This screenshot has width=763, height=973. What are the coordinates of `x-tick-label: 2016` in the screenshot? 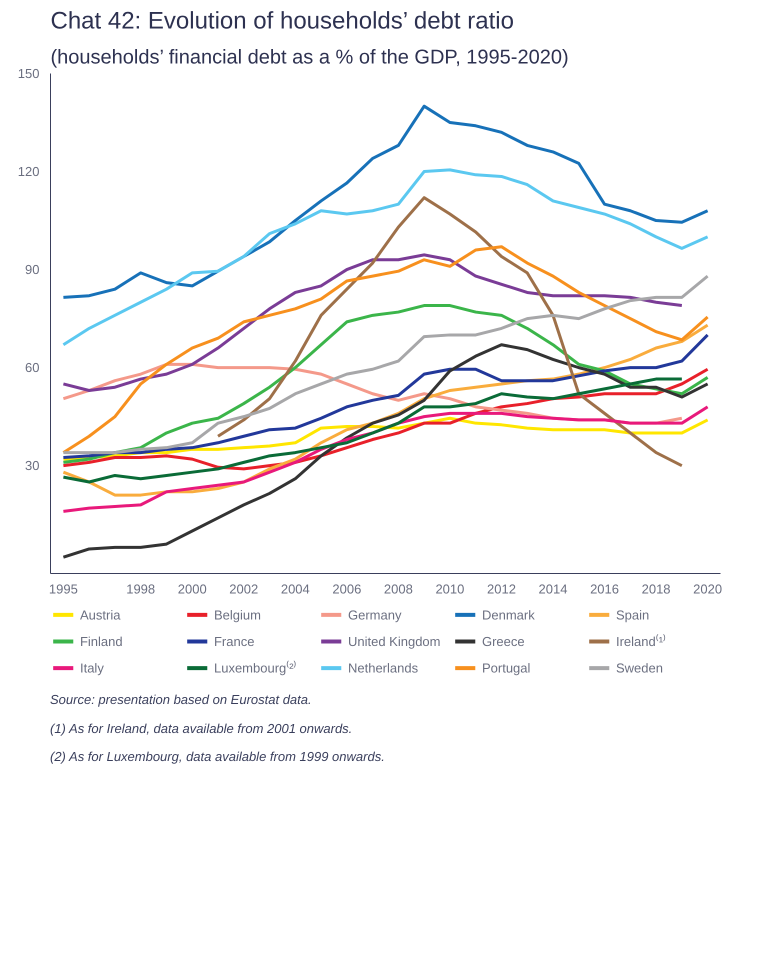 It's located at (604, 589).